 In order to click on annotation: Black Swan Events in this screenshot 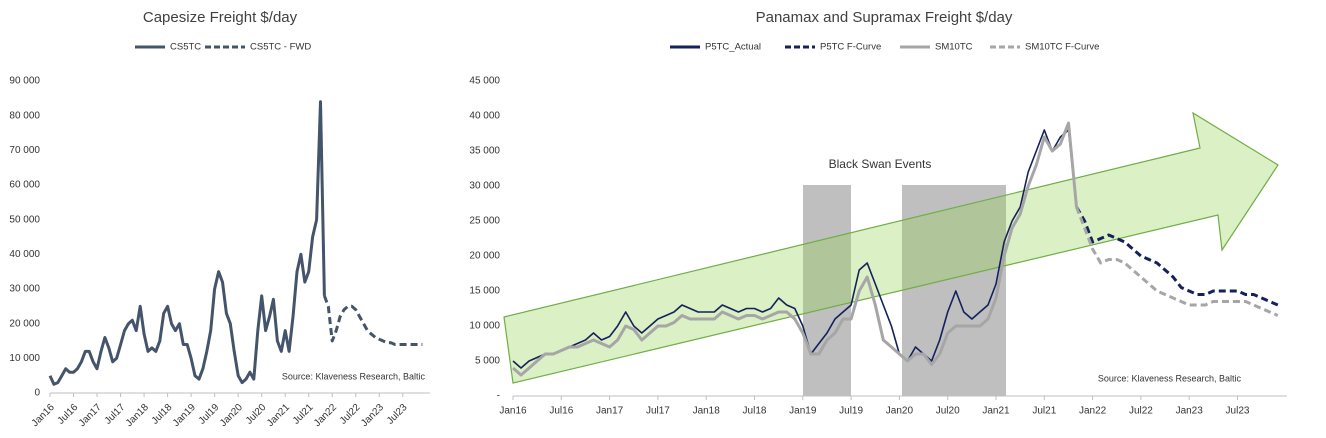, I will do `click(880, 164)`.